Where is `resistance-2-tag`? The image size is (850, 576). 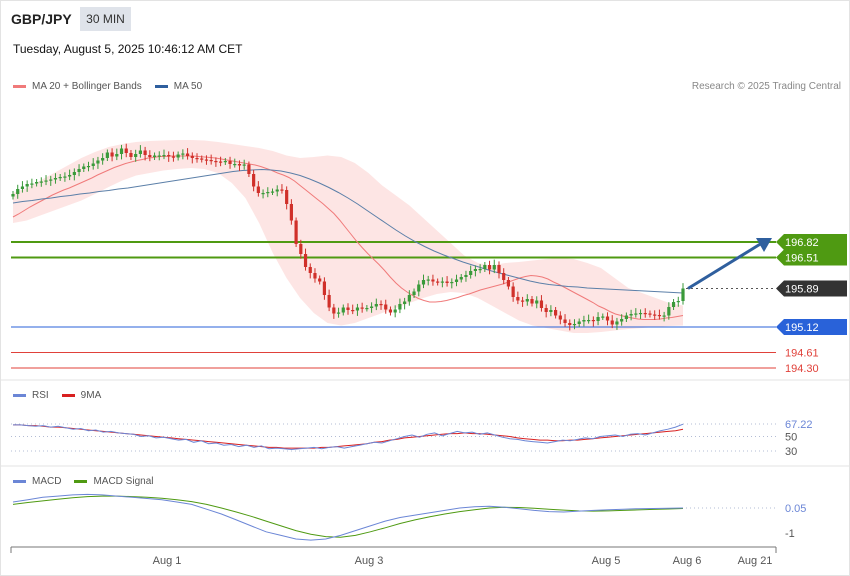
resistance-2-tag is located at coordinates (811, 242).